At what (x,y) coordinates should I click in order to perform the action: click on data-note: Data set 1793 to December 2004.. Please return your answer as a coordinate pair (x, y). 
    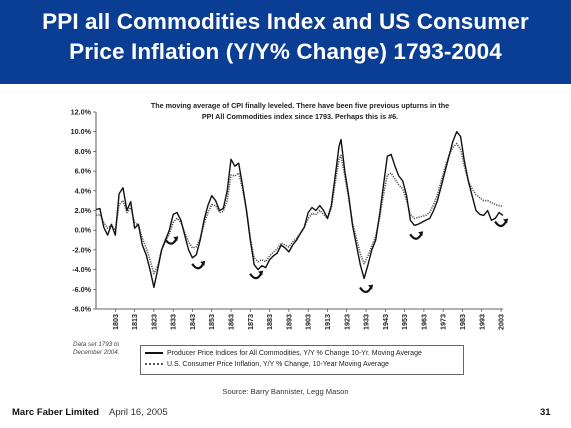
    Looking at the image, I should click on (103, 349).